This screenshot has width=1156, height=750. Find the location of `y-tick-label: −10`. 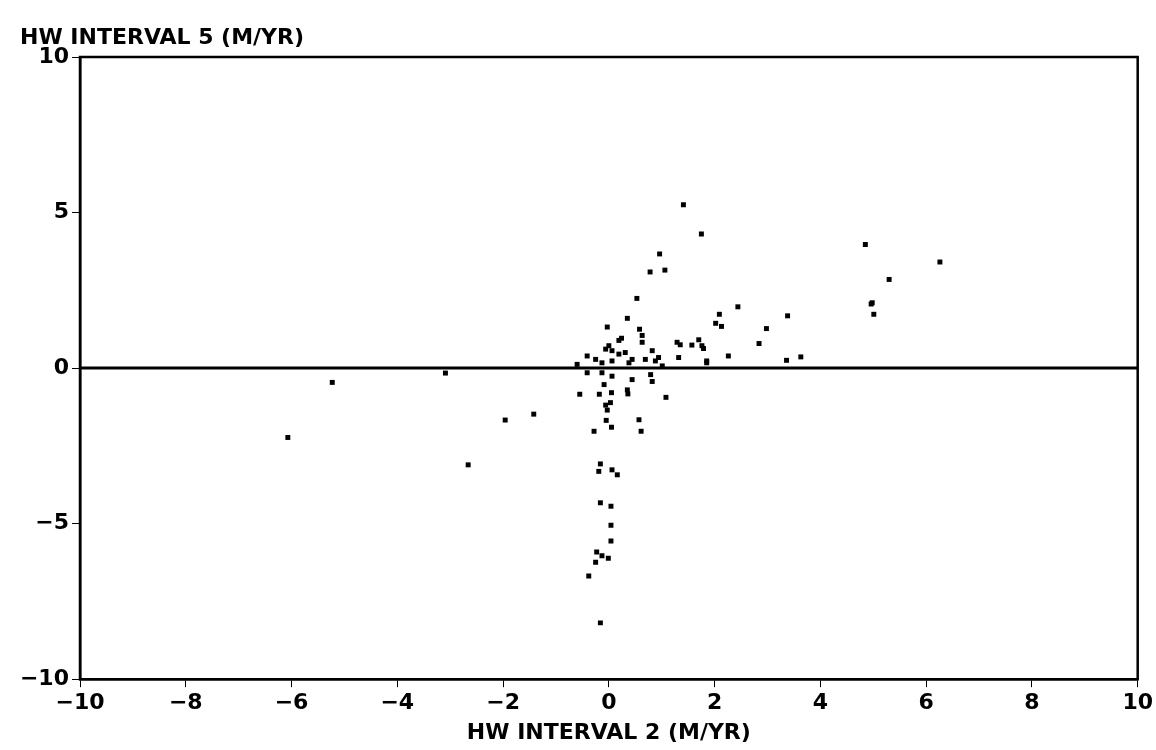

y-tick-label: −10 is located at coordinates (44, 677).